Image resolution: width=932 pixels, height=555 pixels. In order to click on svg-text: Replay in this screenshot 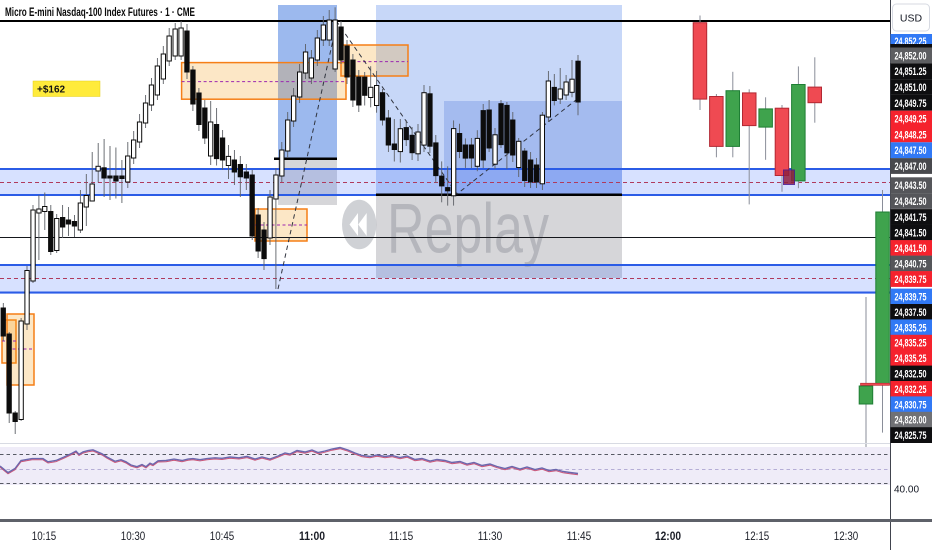, I will do `click(468, 228)`.